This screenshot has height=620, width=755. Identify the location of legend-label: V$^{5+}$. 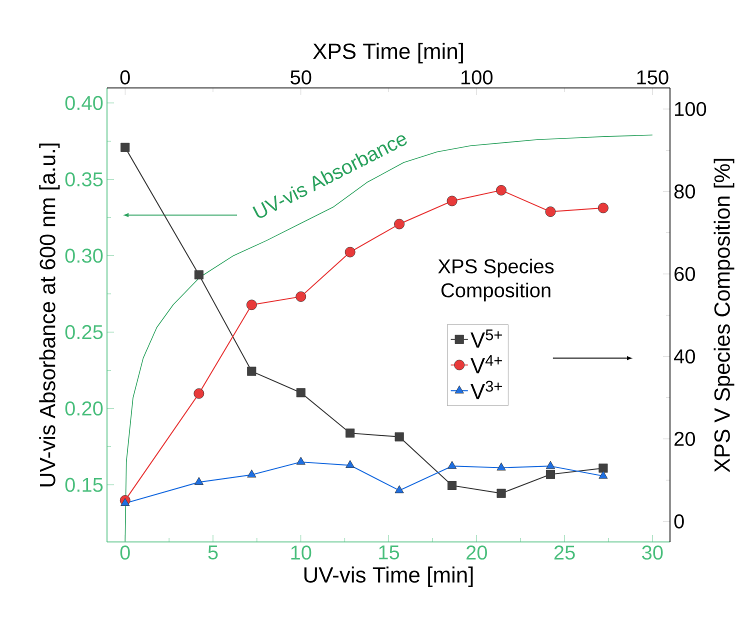
(486, 339).